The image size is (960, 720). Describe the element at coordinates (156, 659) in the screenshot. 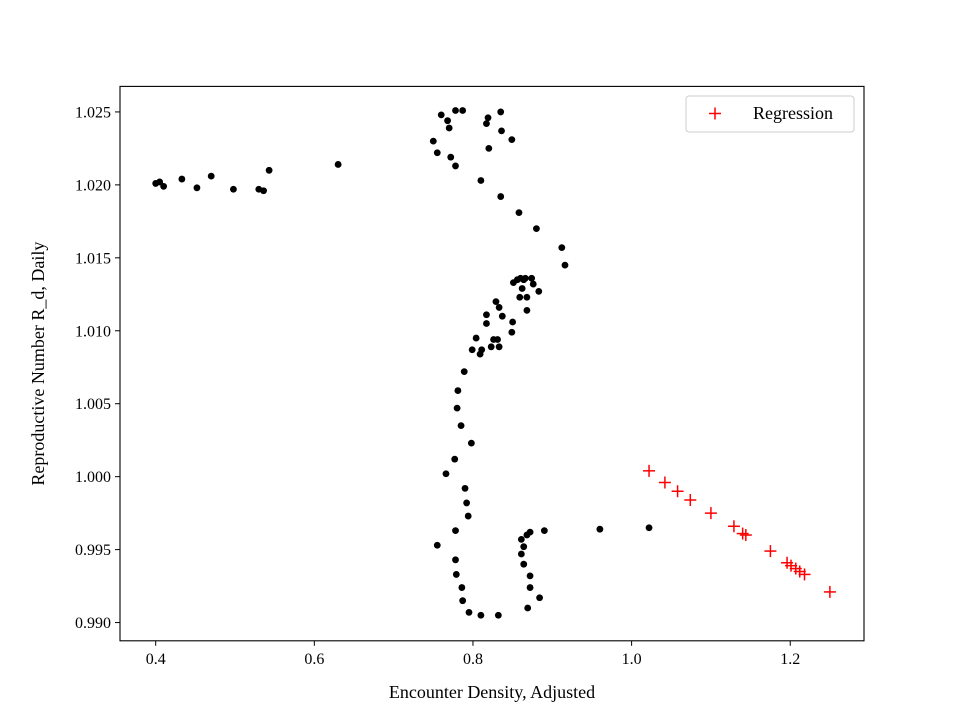

I see `x-tick-label: 0.4` at that location.